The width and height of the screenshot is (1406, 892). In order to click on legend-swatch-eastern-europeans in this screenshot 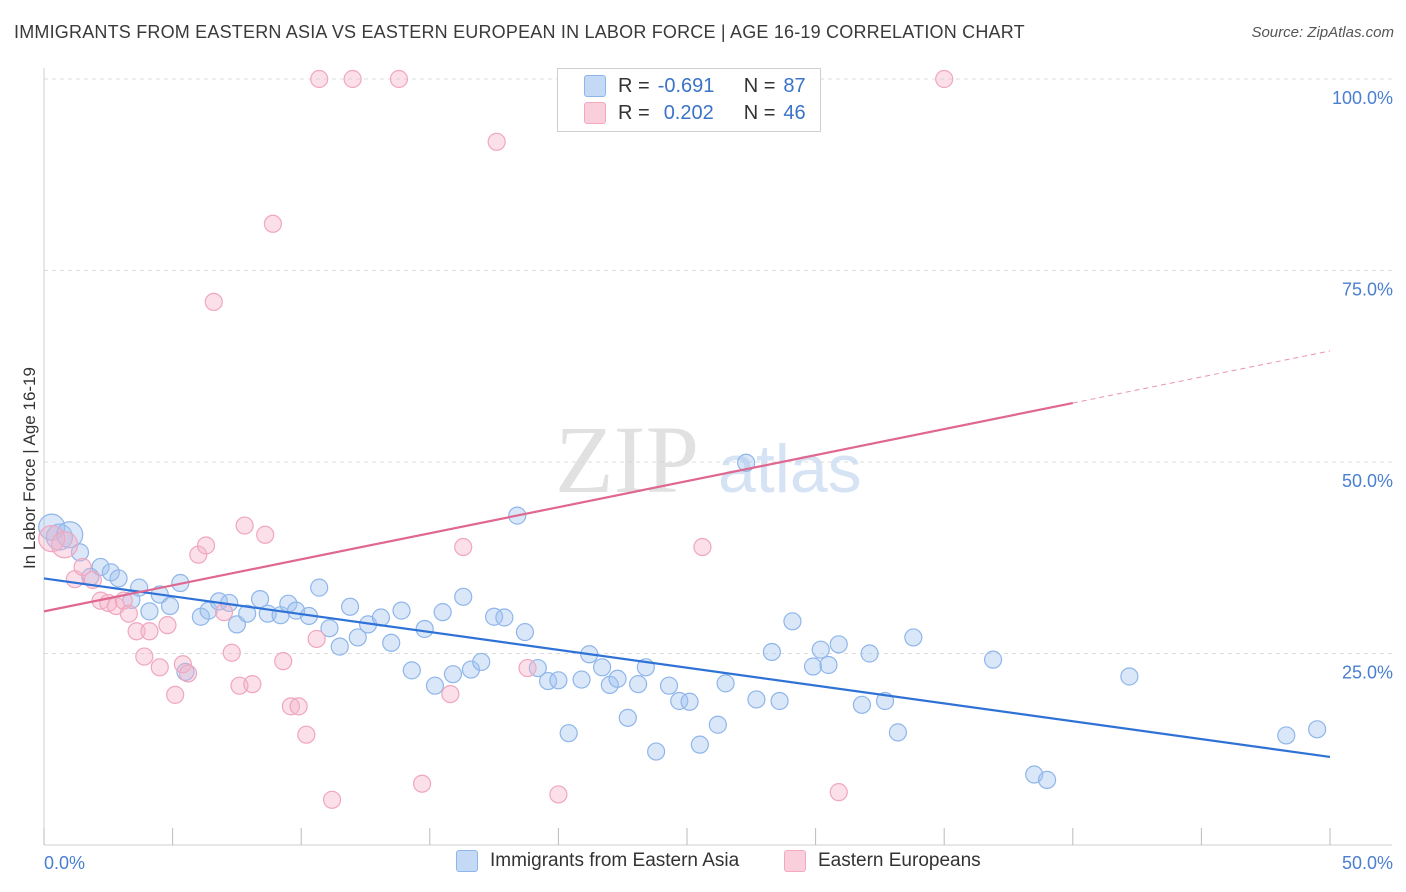, I will do `click(595, 113)`.